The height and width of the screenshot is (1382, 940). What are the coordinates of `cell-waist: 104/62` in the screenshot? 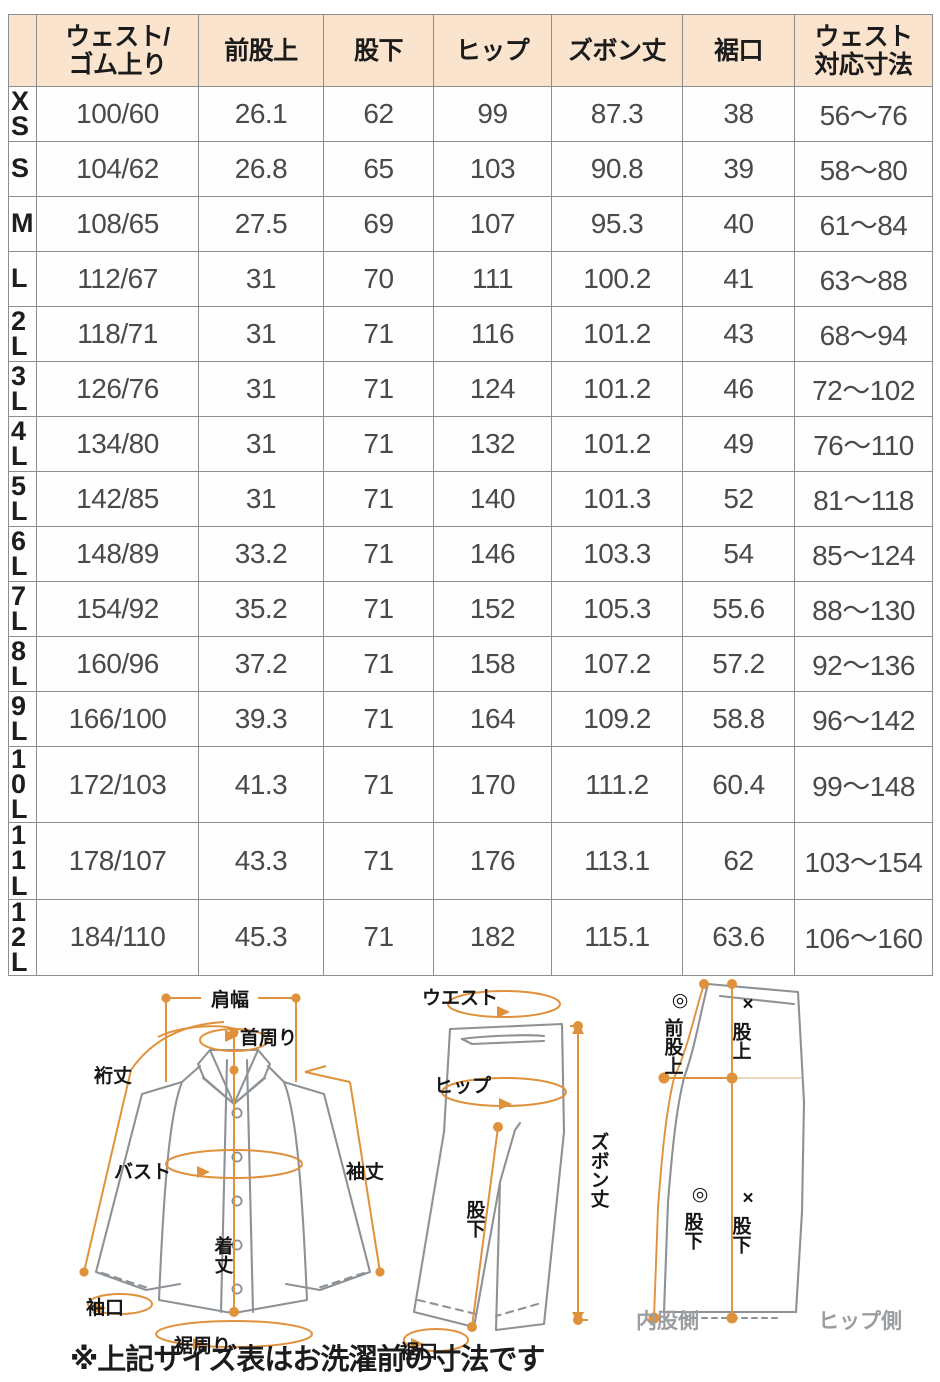 It's located at (117, 169).